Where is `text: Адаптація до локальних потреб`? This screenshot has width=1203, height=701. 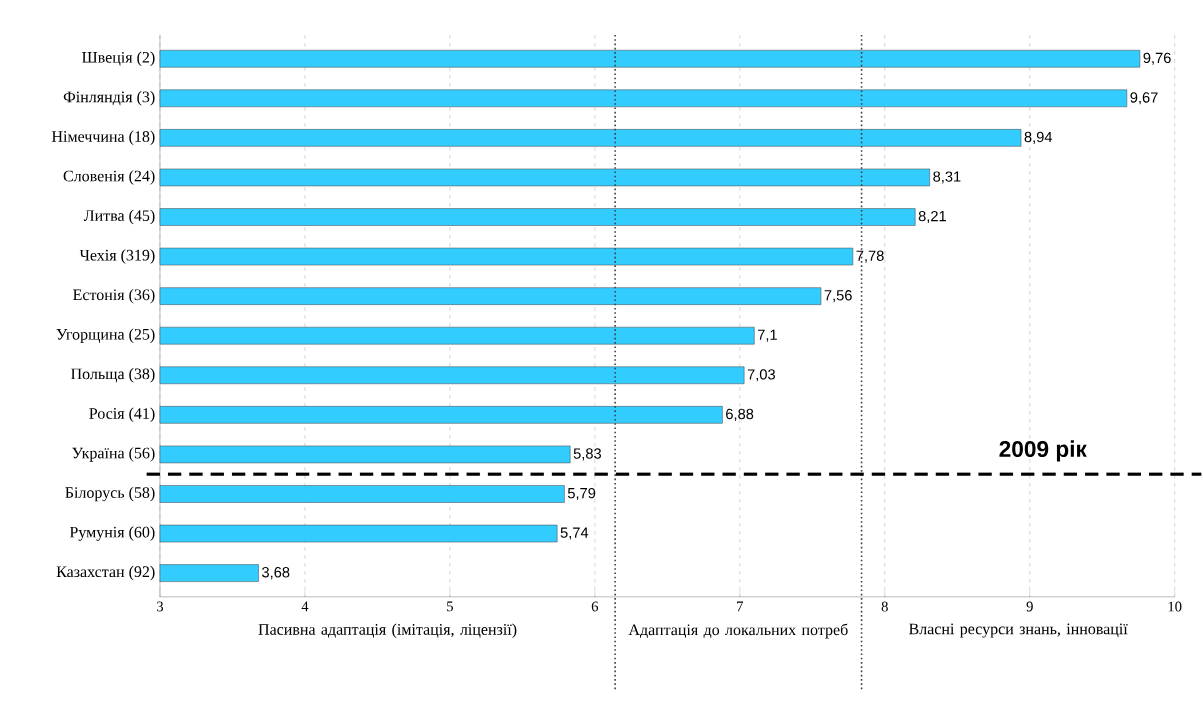
text: Адаптація до локальних потреб is located at coordinates (738, 631).